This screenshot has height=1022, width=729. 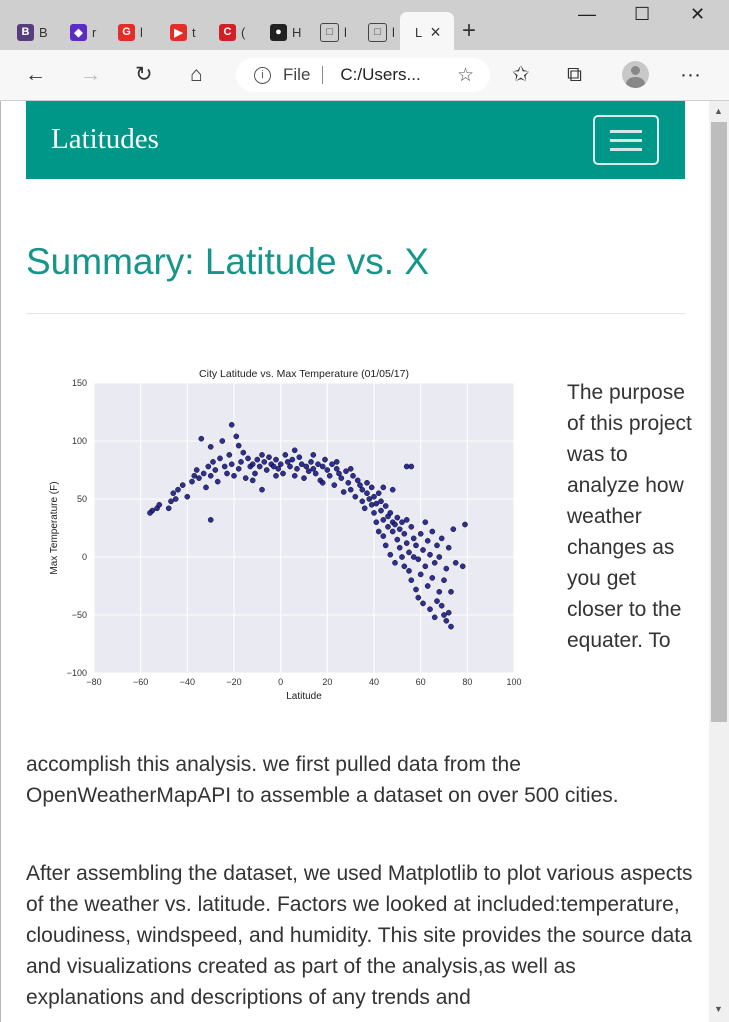 What do you see at coordinates (285, 32) in the screenshot?
I see `browser-tab: ● H` at bounding box center [285, 32].